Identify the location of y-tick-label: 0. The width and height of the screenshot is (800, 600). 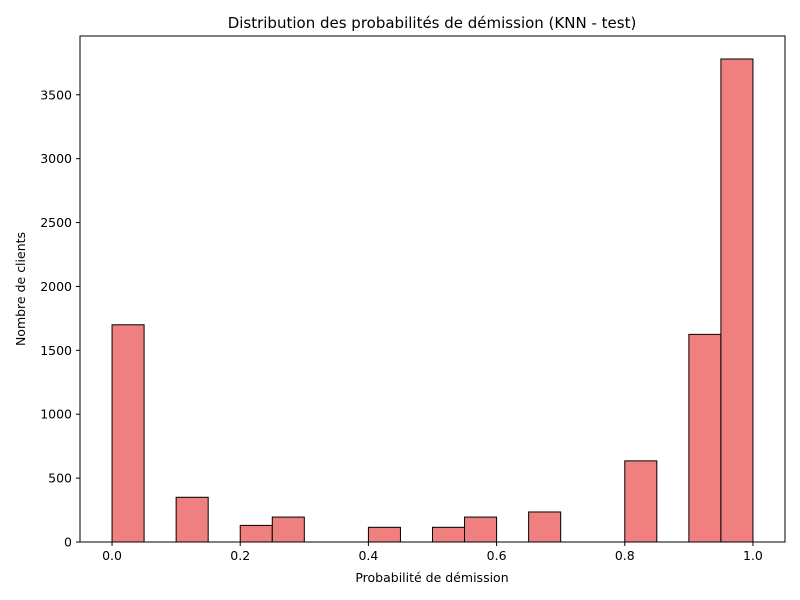
(68, 542).